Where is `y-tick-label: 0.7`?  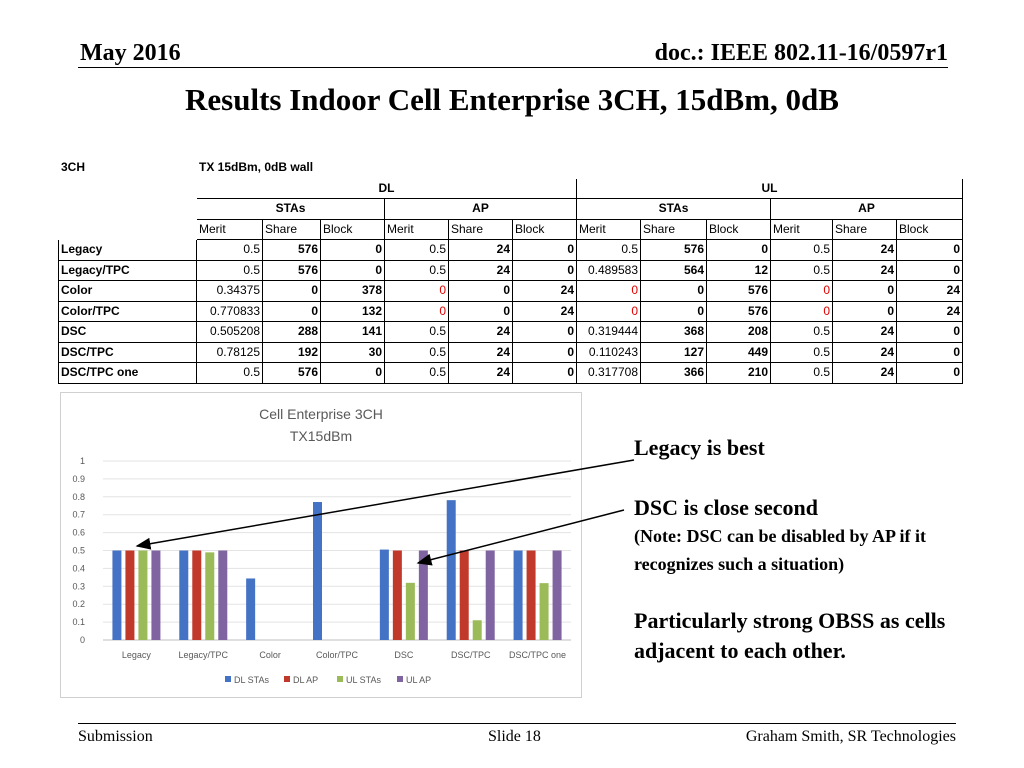 y-tick-label: 0.7 is located at coordinates (78, 515).